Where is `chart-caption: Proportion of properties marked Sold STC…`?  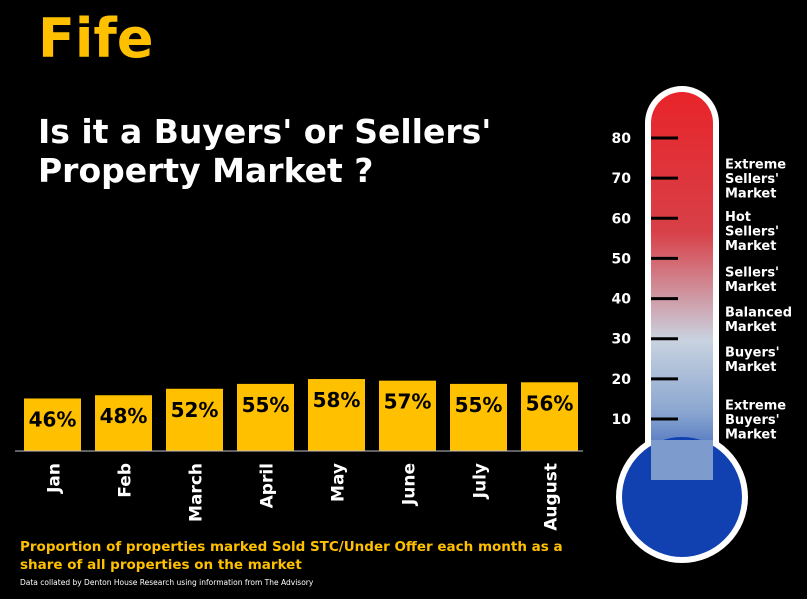
chart-caption: Proportion of properties marked Sold STC… is located at coordinates (315, 556).